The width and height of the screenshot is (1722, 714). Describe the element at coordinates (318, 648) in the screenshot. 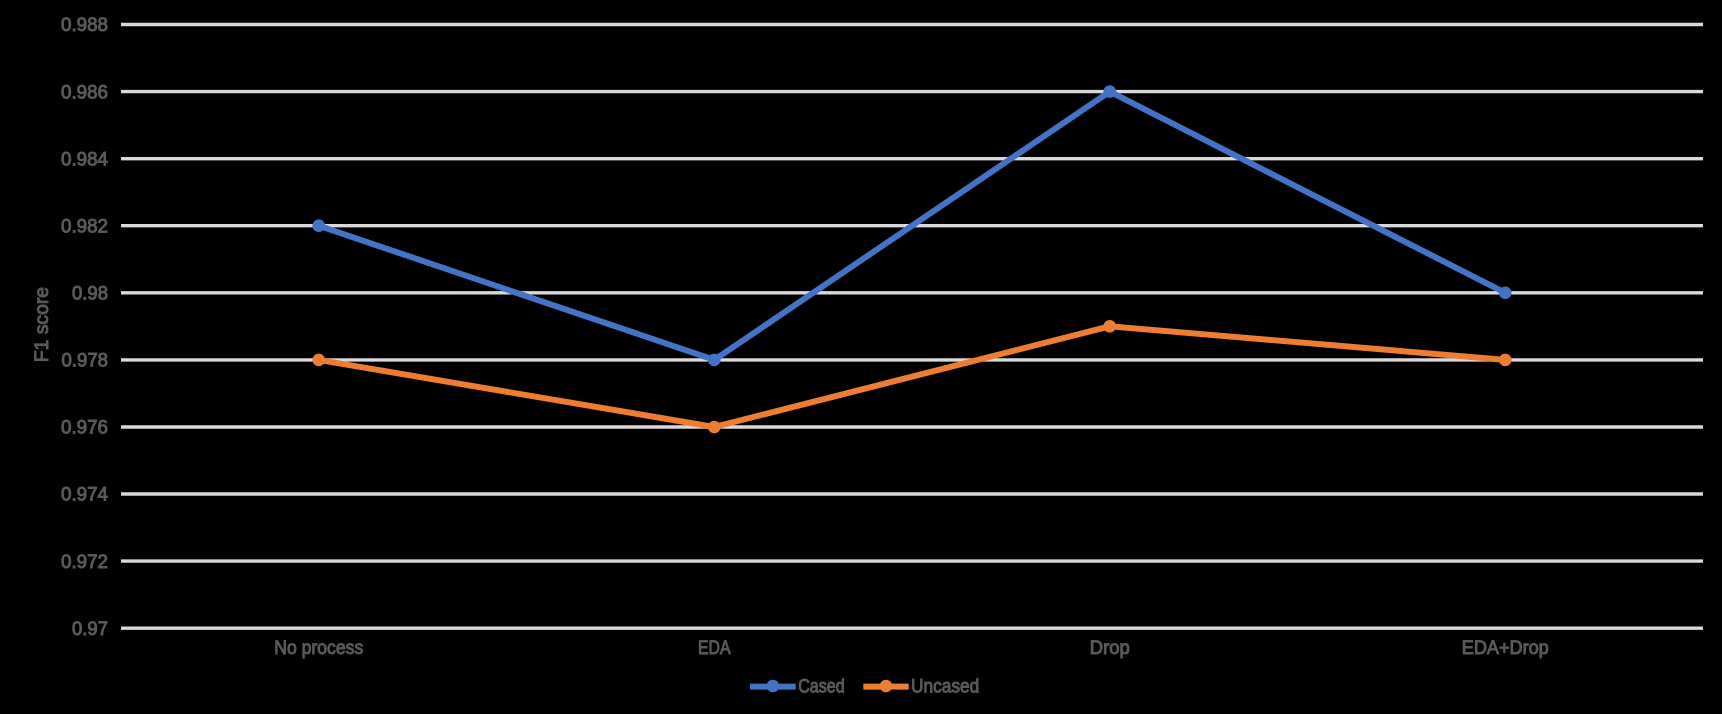

I see `svg-text: No process` at that location.